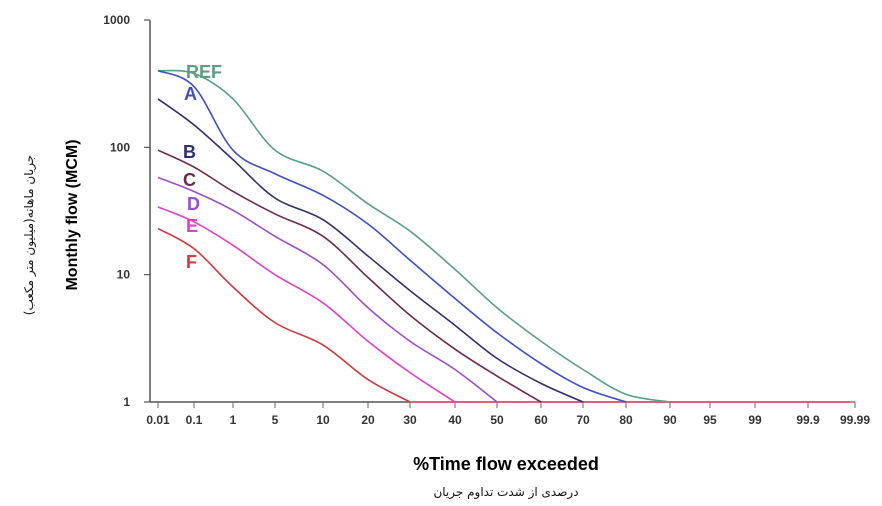 Image resolution: width=882 pixels, height=506 pixels. I want to click on x-tick-label: 20, so click(368, 420).